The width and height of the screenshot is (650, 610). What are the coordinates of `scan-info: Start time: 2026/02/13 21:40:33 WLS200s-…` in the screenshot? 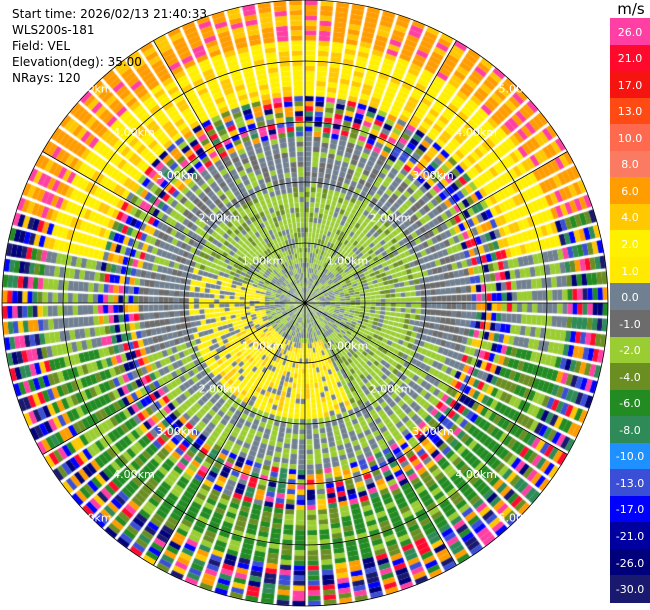 It's located at (109, 46).